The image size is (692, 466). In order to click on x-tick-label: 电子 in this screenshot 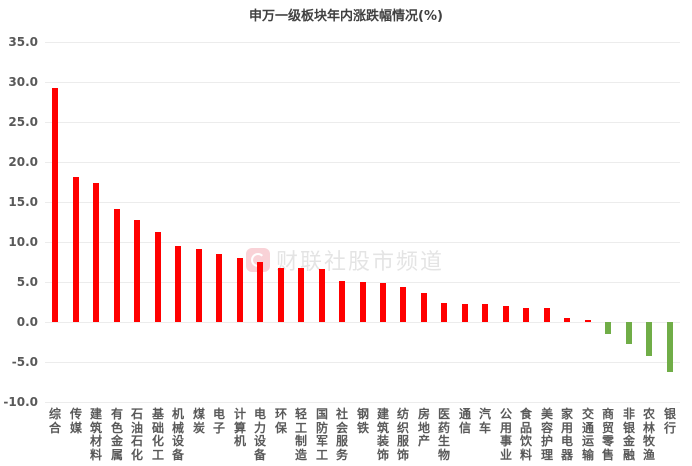, I will do `click(218, 421)`.